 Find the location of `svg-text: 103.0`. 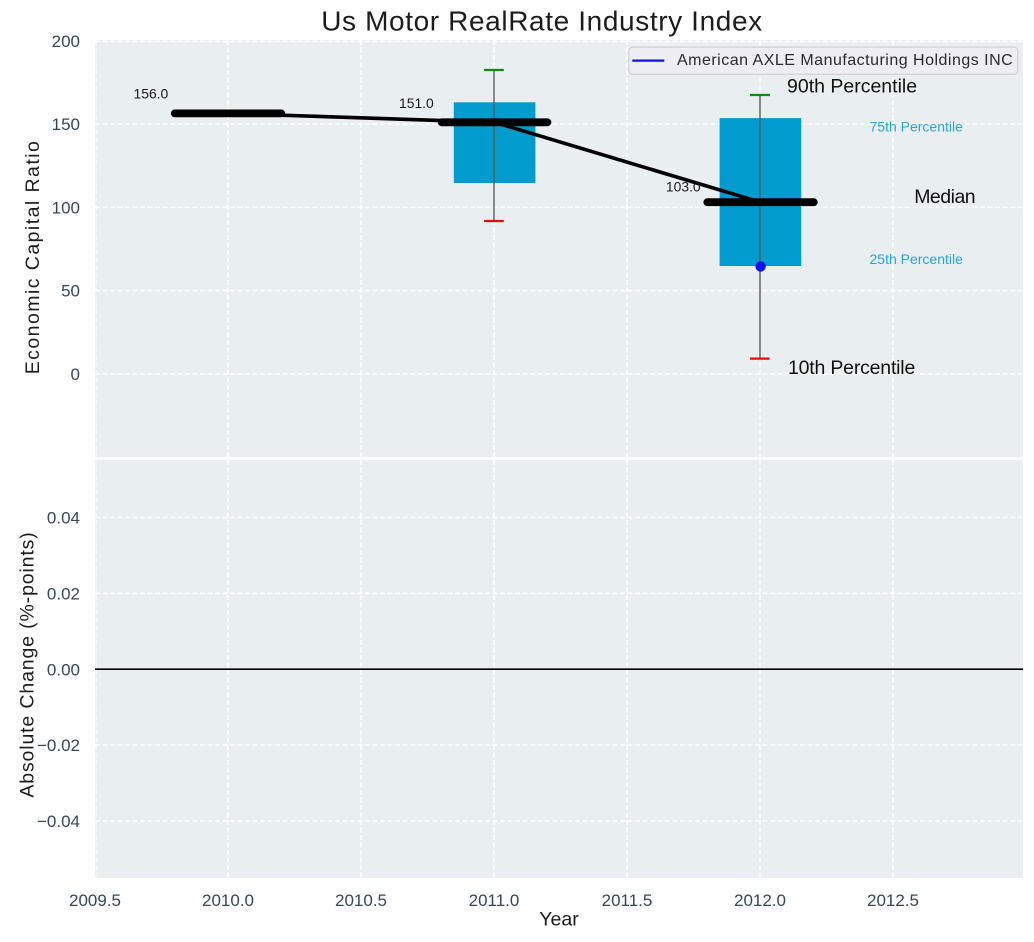

svg-text: 103.0 is located at coordinates (683, 186).